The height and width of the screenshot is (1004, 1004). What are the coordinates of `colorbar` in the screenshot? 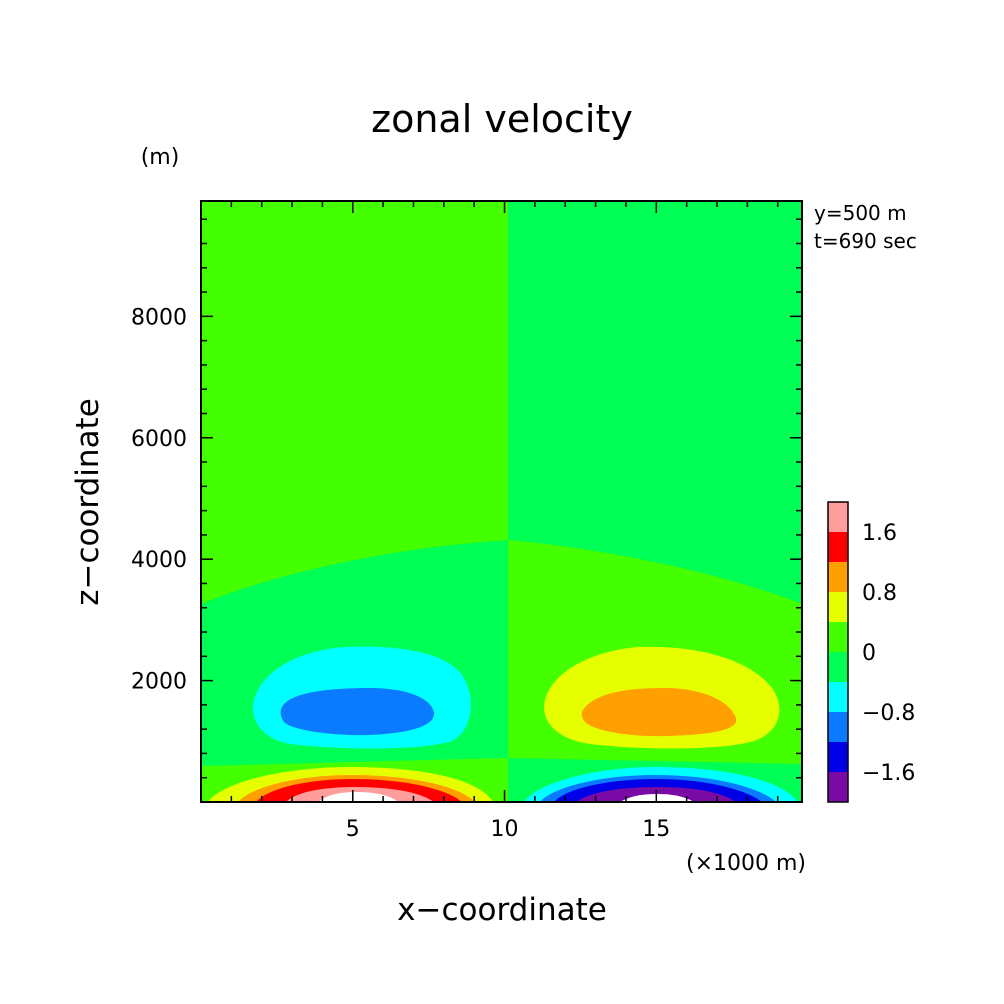 It's located at (838, 652).